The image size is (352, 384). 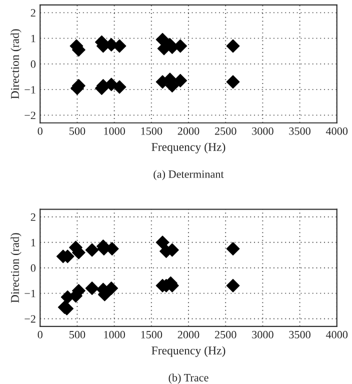 I want to click on text: (a) Determinant, so click(x=189, y=175).